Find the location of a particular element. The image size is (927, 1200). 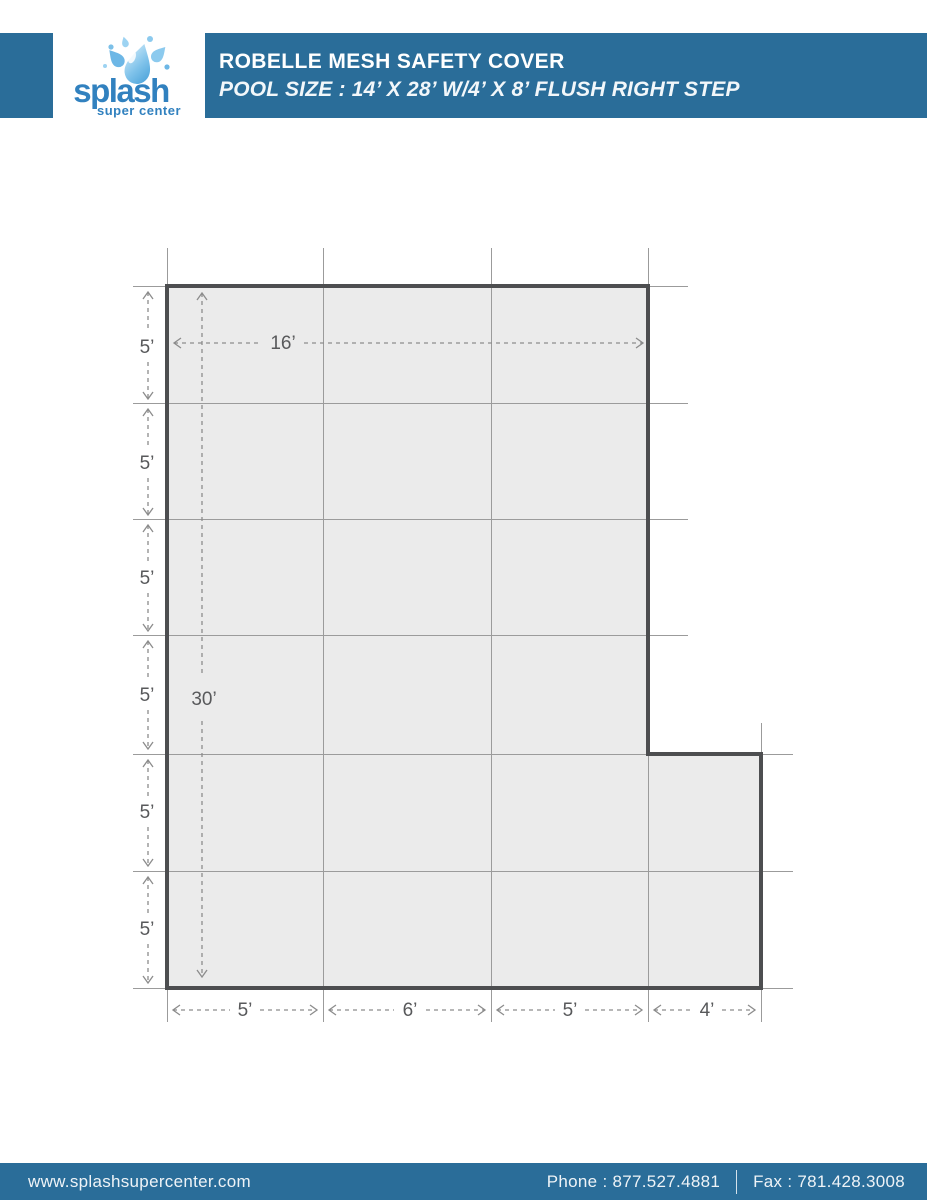

bottom-dim-label: 6’ is located at coordinates (410, 1010).